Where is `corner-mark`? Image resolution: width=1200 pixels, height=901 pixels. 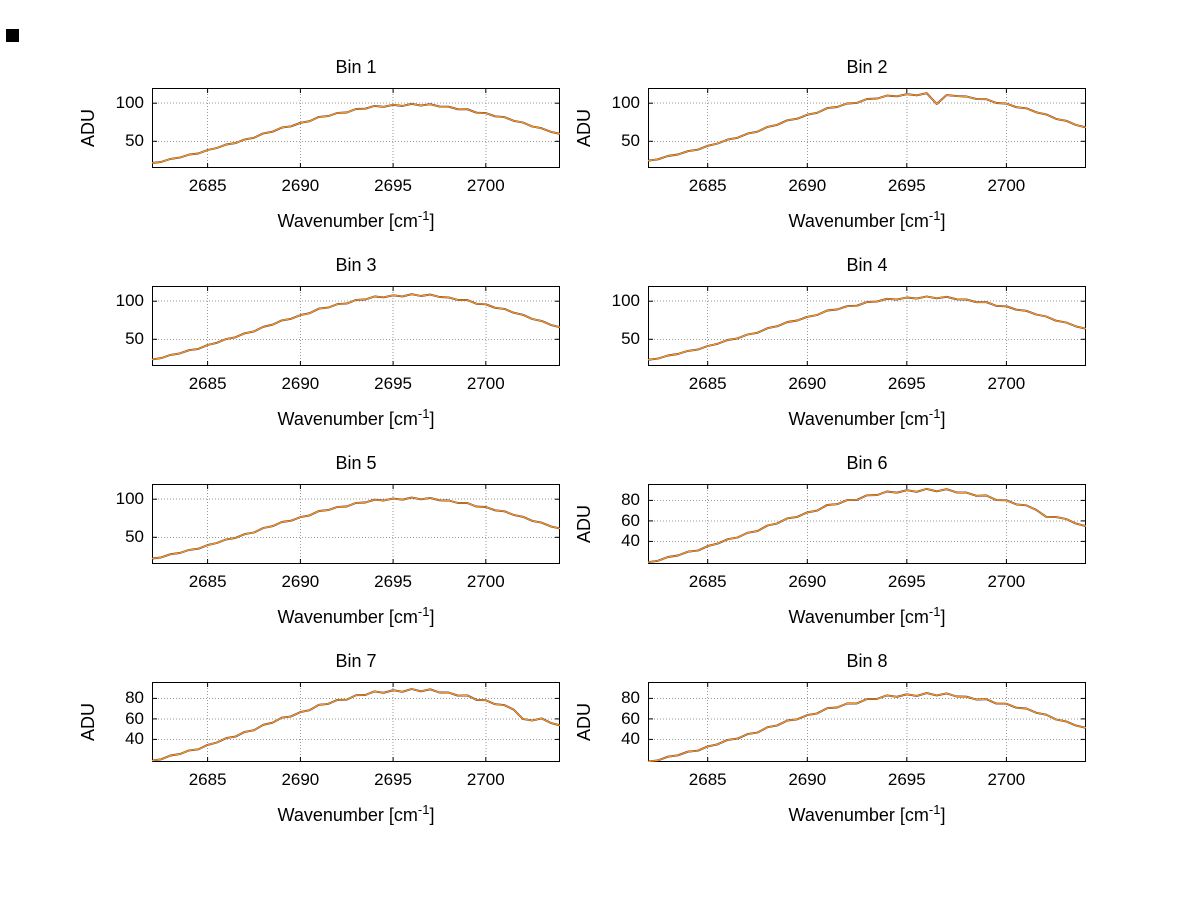
corner-mark is located at coordinates (12, 35).